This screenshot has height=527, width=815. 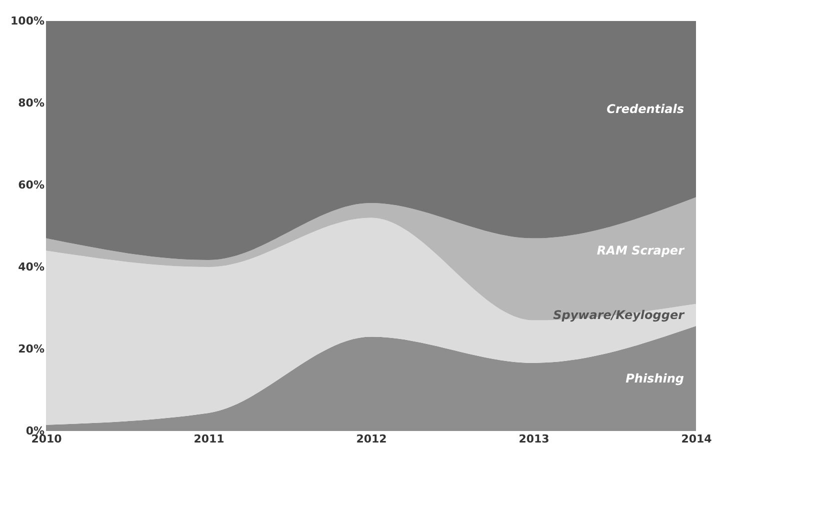 I want to click on x-tick-label: 2013, so click(x=534, y=439).